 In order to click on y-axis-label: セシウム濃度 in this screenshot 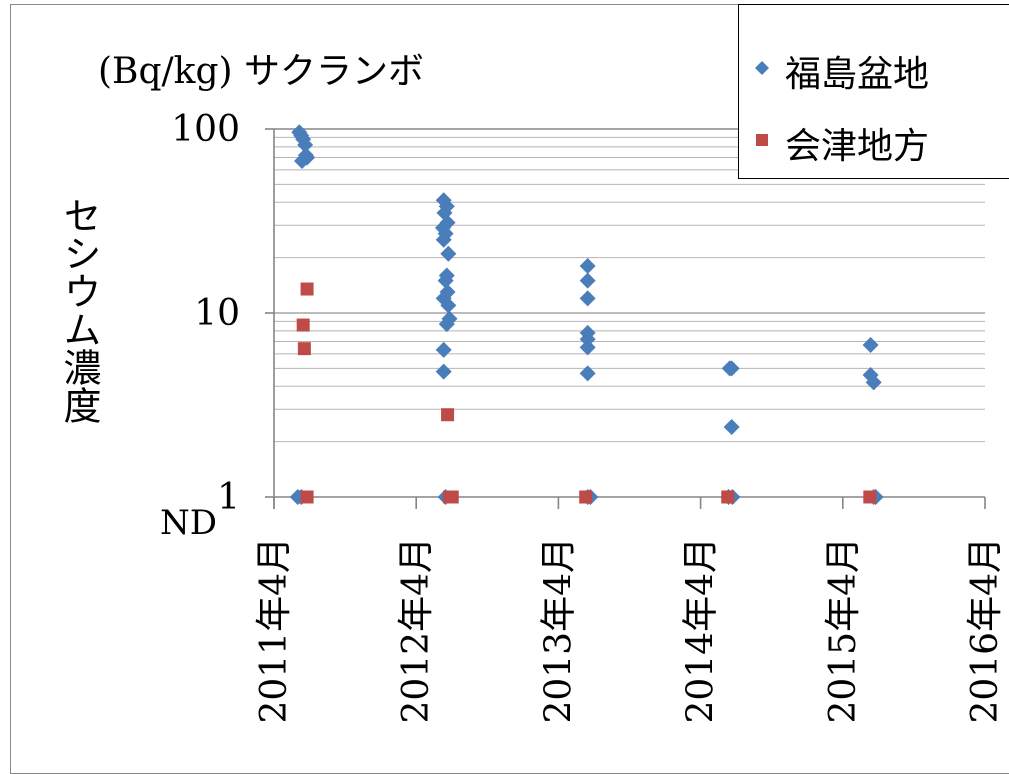, I will do `click(79, 310)`.